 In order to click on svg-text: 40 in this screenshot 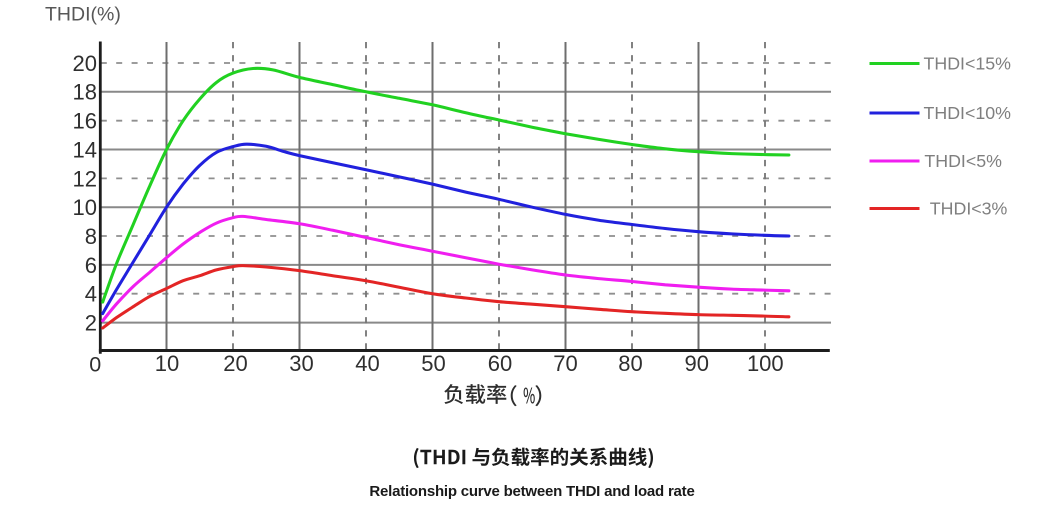, I will do `click(367, 363)`.